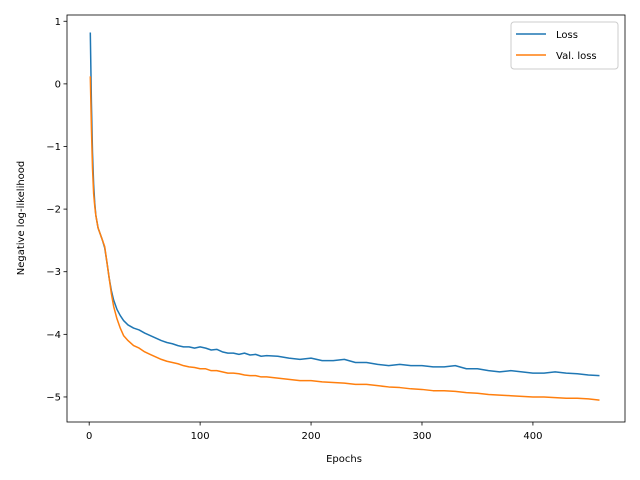  I want to click on y-axis: 1 0 −1 −2 −3 −4 −5, so click(56, 210).